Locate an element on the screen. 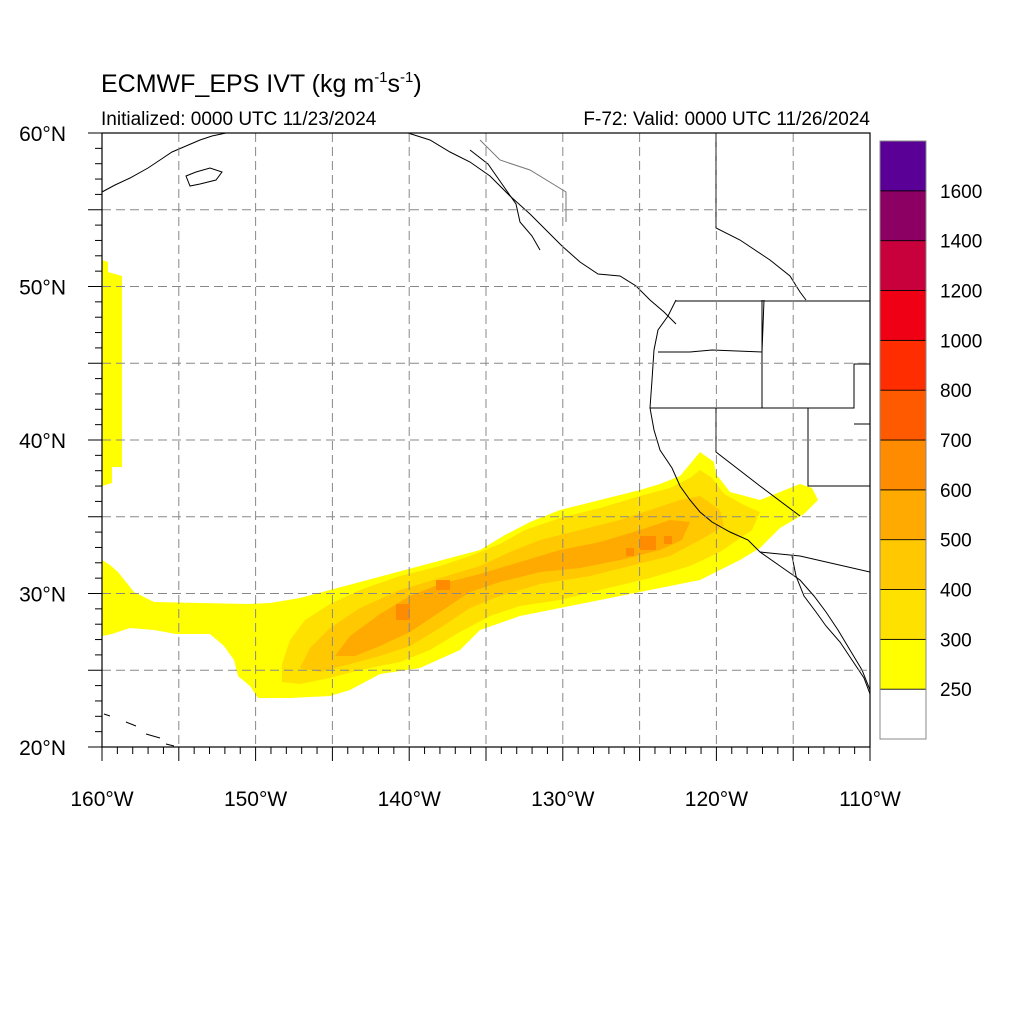  colorbar-label: 500 is located at coordinates (956, 541).